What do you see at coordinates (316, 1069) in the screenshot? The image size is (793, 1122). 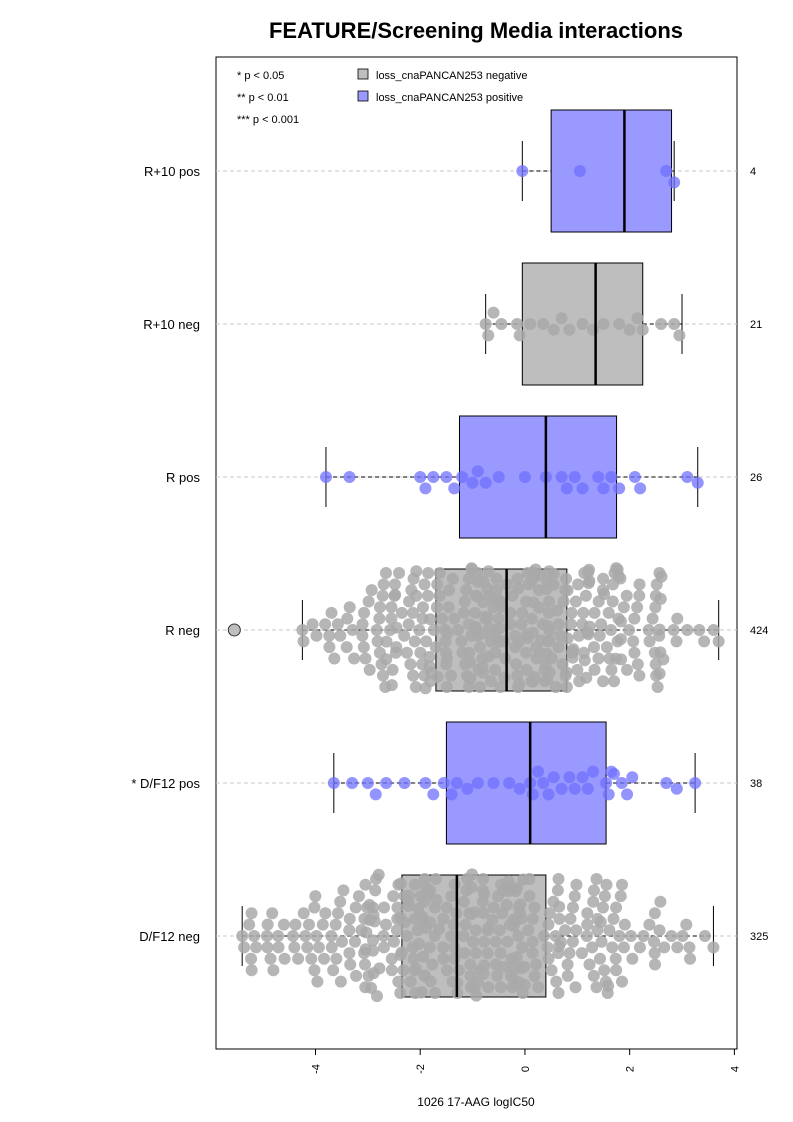 I see `x-tick-label: -4` at bounding box center [316, 1069].